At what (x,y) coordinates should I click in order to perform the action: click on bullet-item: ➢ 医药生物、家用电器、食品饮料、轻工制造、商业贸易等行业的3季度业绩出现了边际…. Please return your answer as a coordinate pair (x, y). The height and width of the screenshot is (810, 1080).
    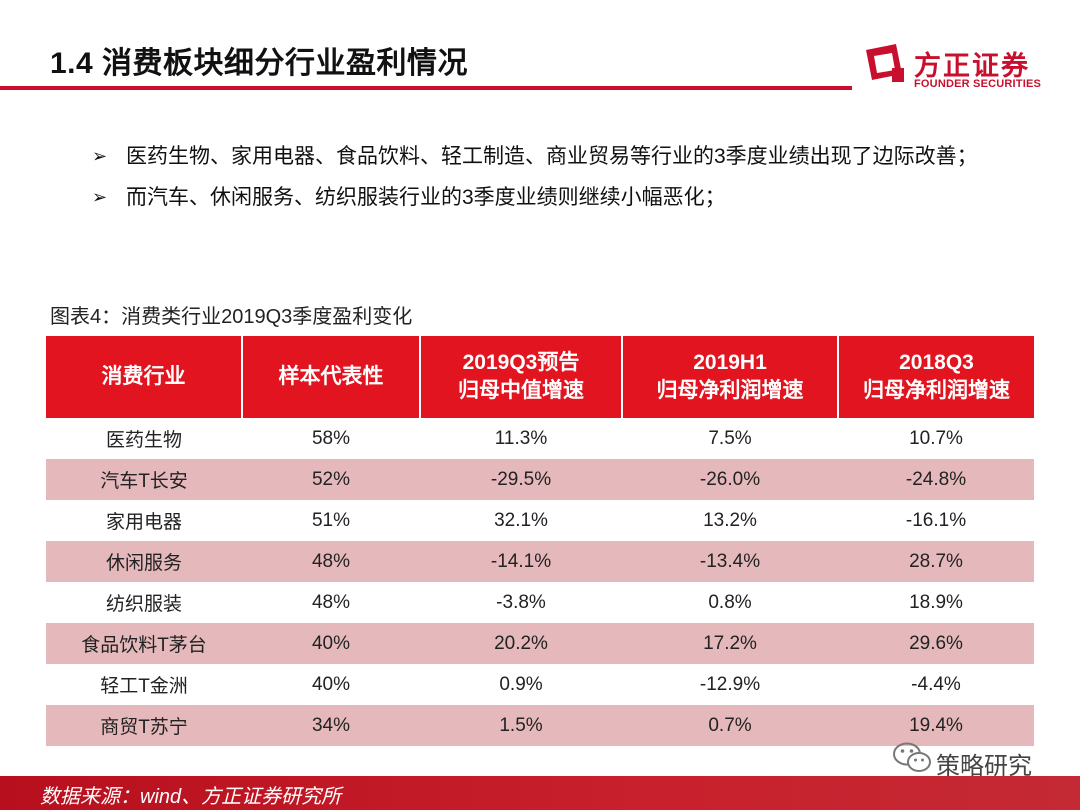
    Looking at the image, I should click on (542, 156).